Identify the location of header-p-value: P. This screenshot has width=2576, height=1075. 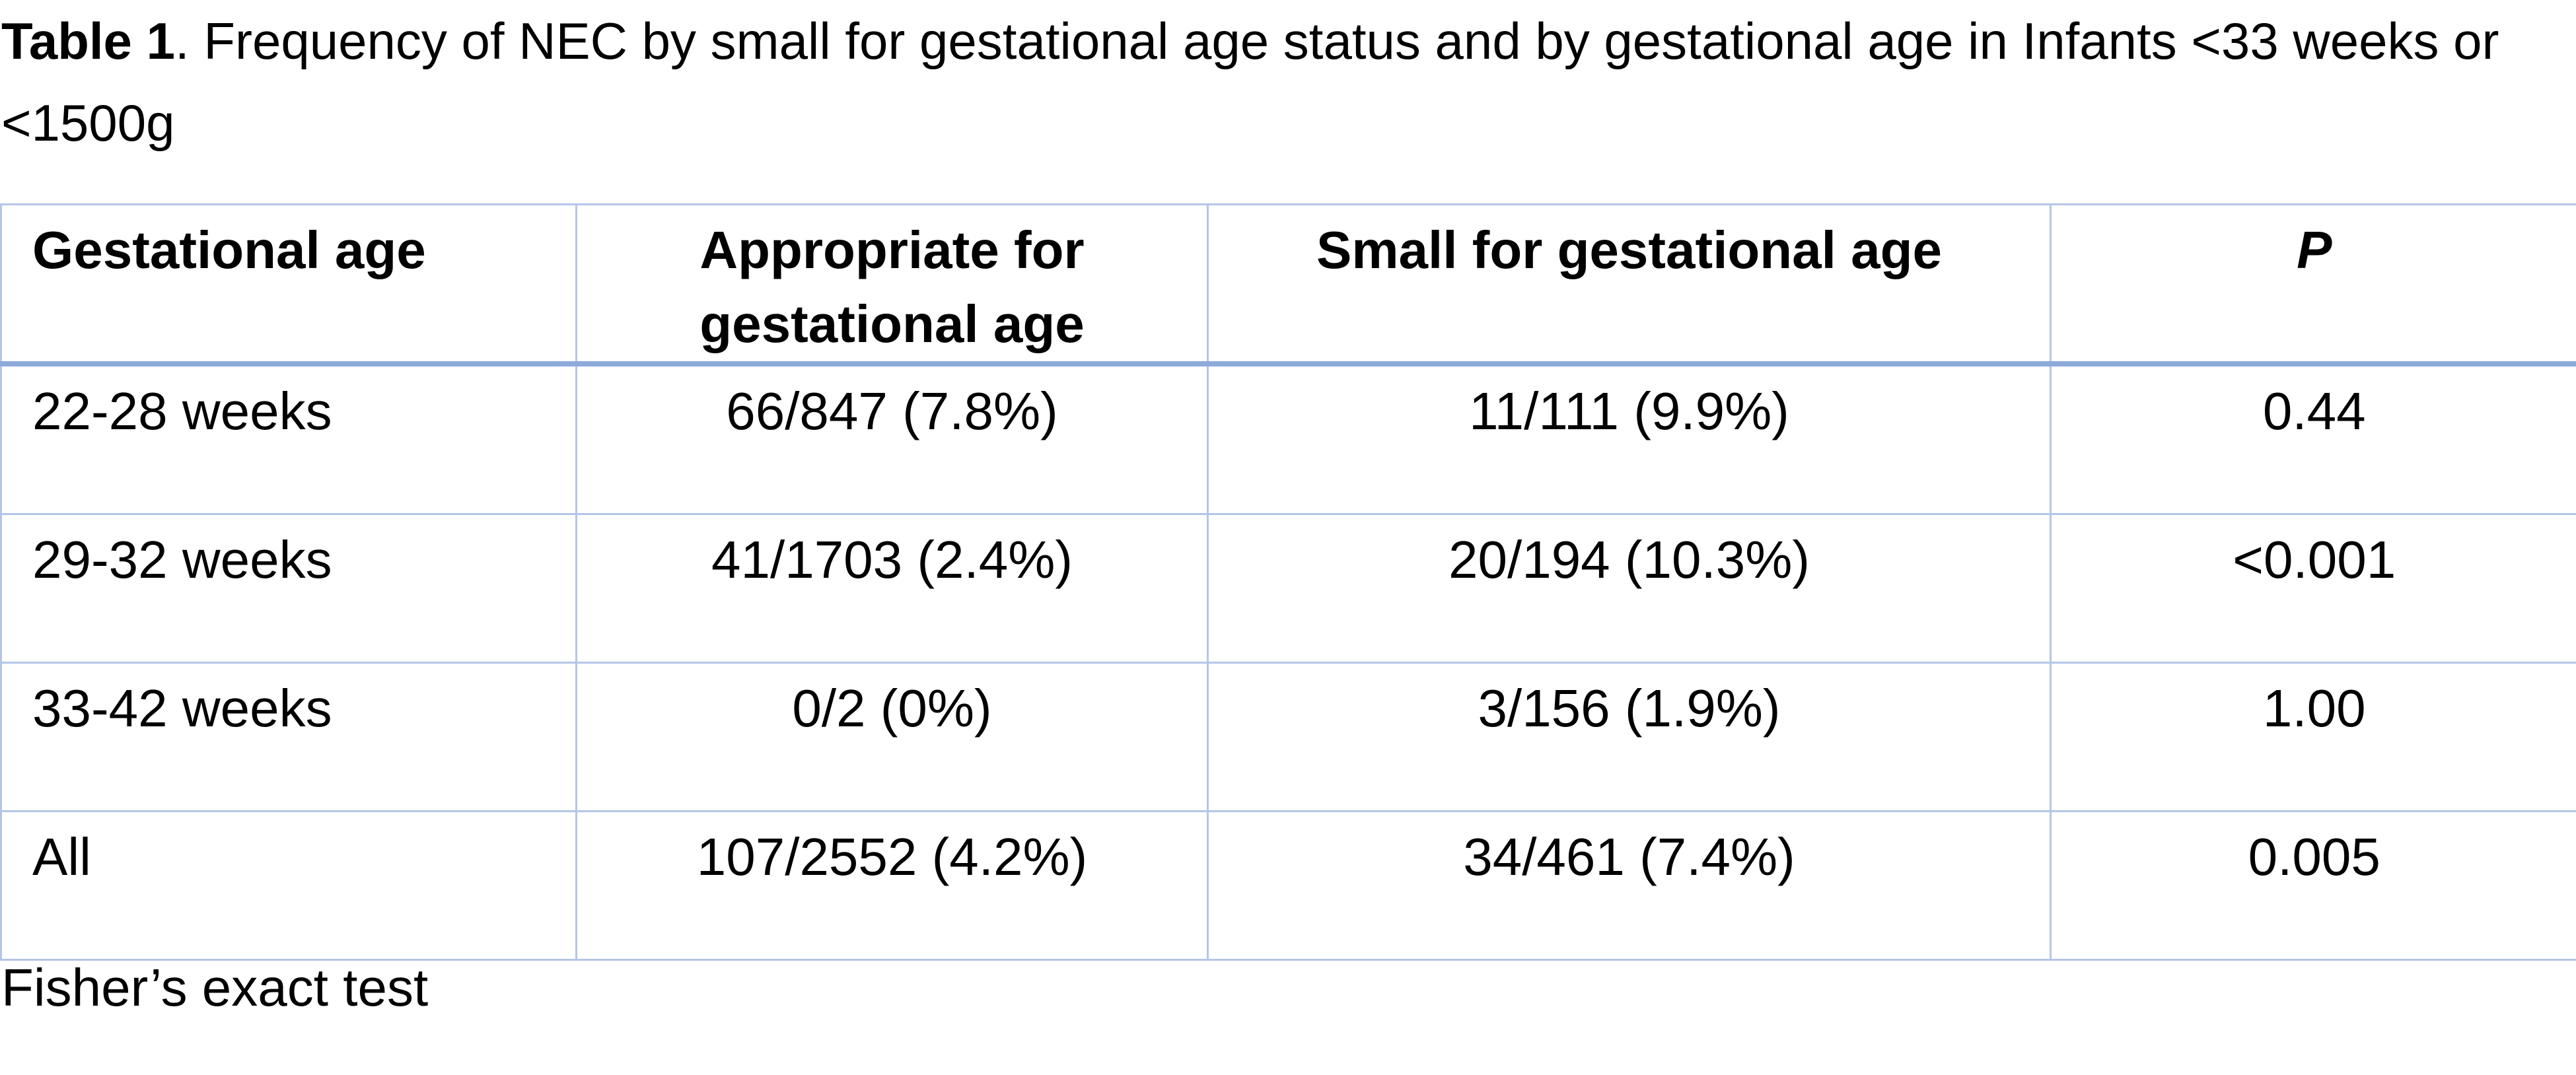
(2313, 284).